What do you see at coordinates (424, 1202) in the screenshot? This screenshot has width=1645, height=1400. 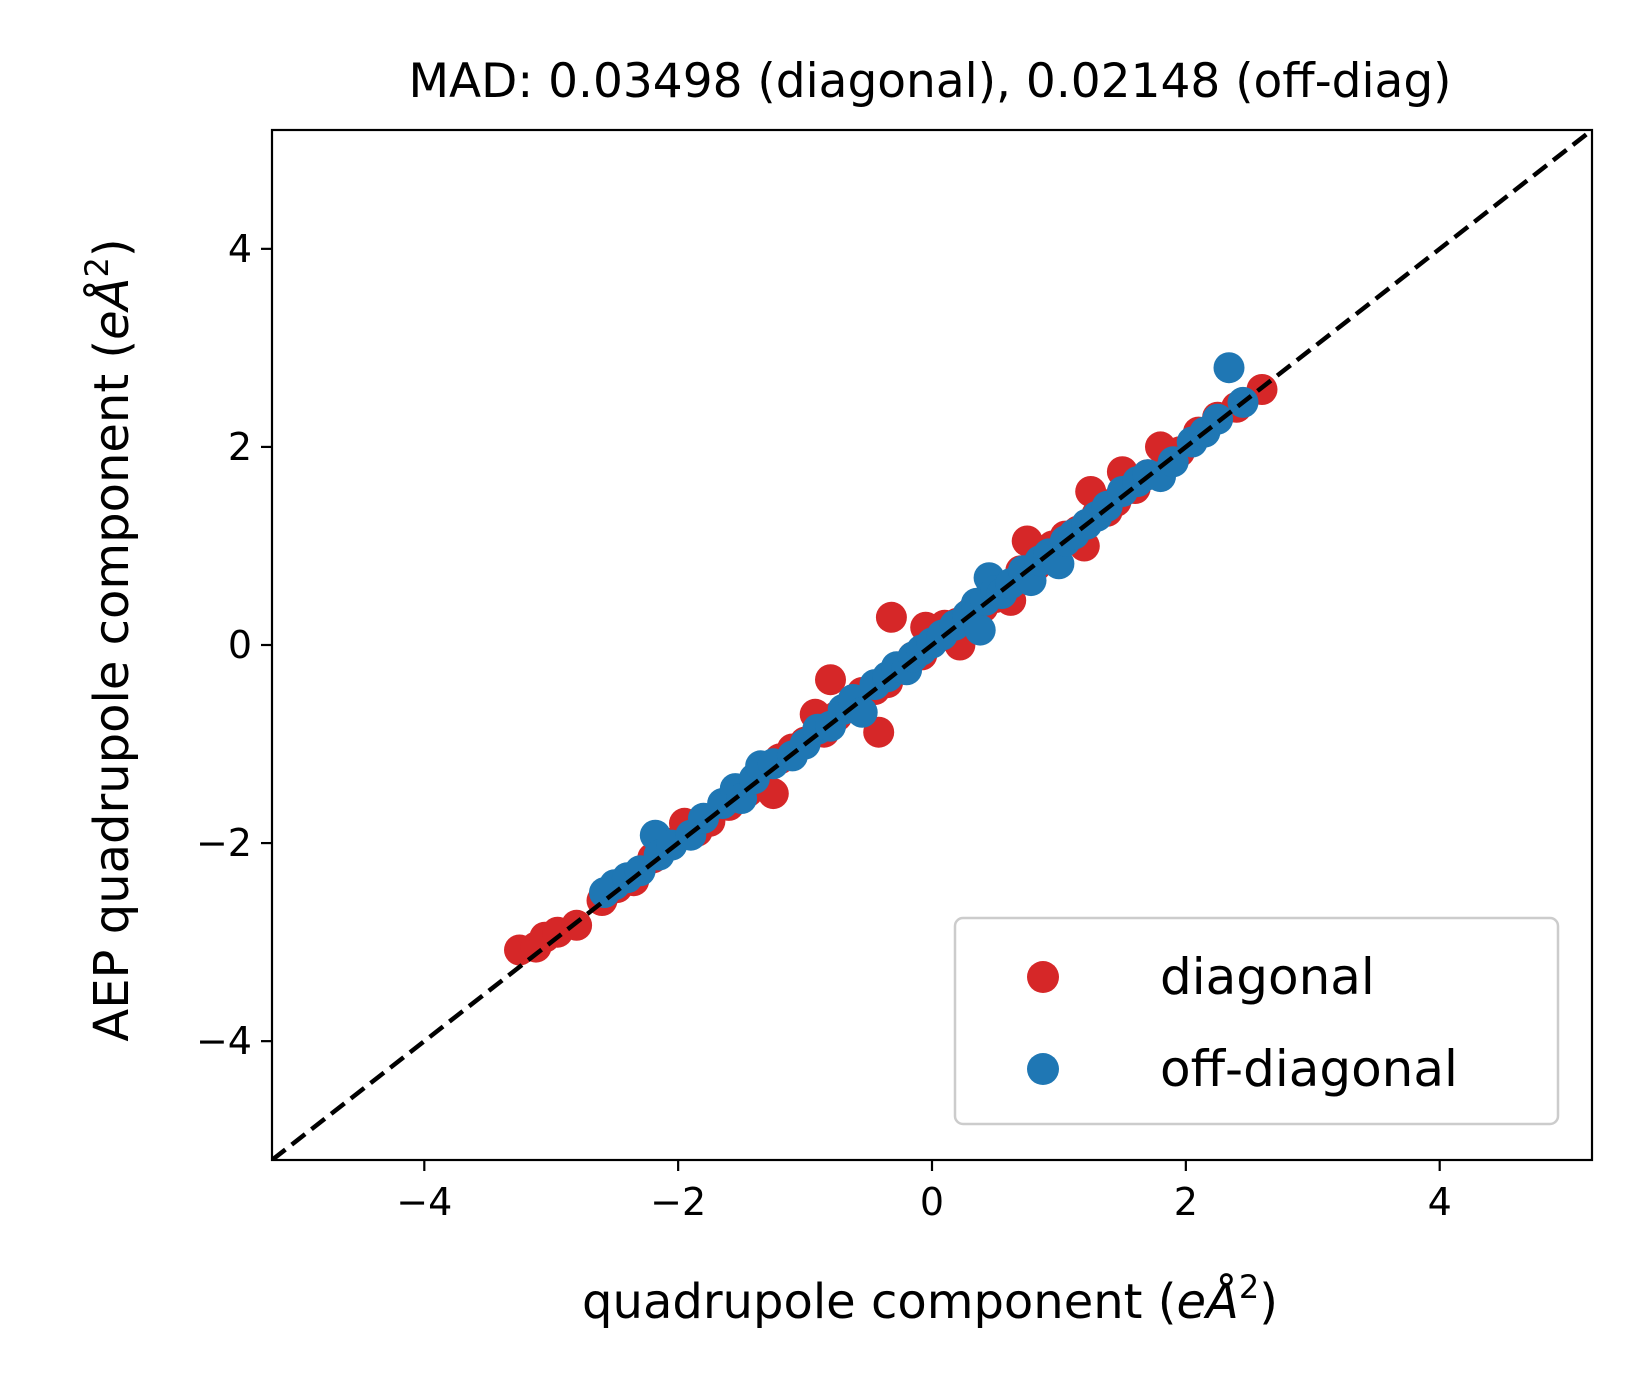 I see `x-tick-label: −4` at bounding box center [424, 1202].